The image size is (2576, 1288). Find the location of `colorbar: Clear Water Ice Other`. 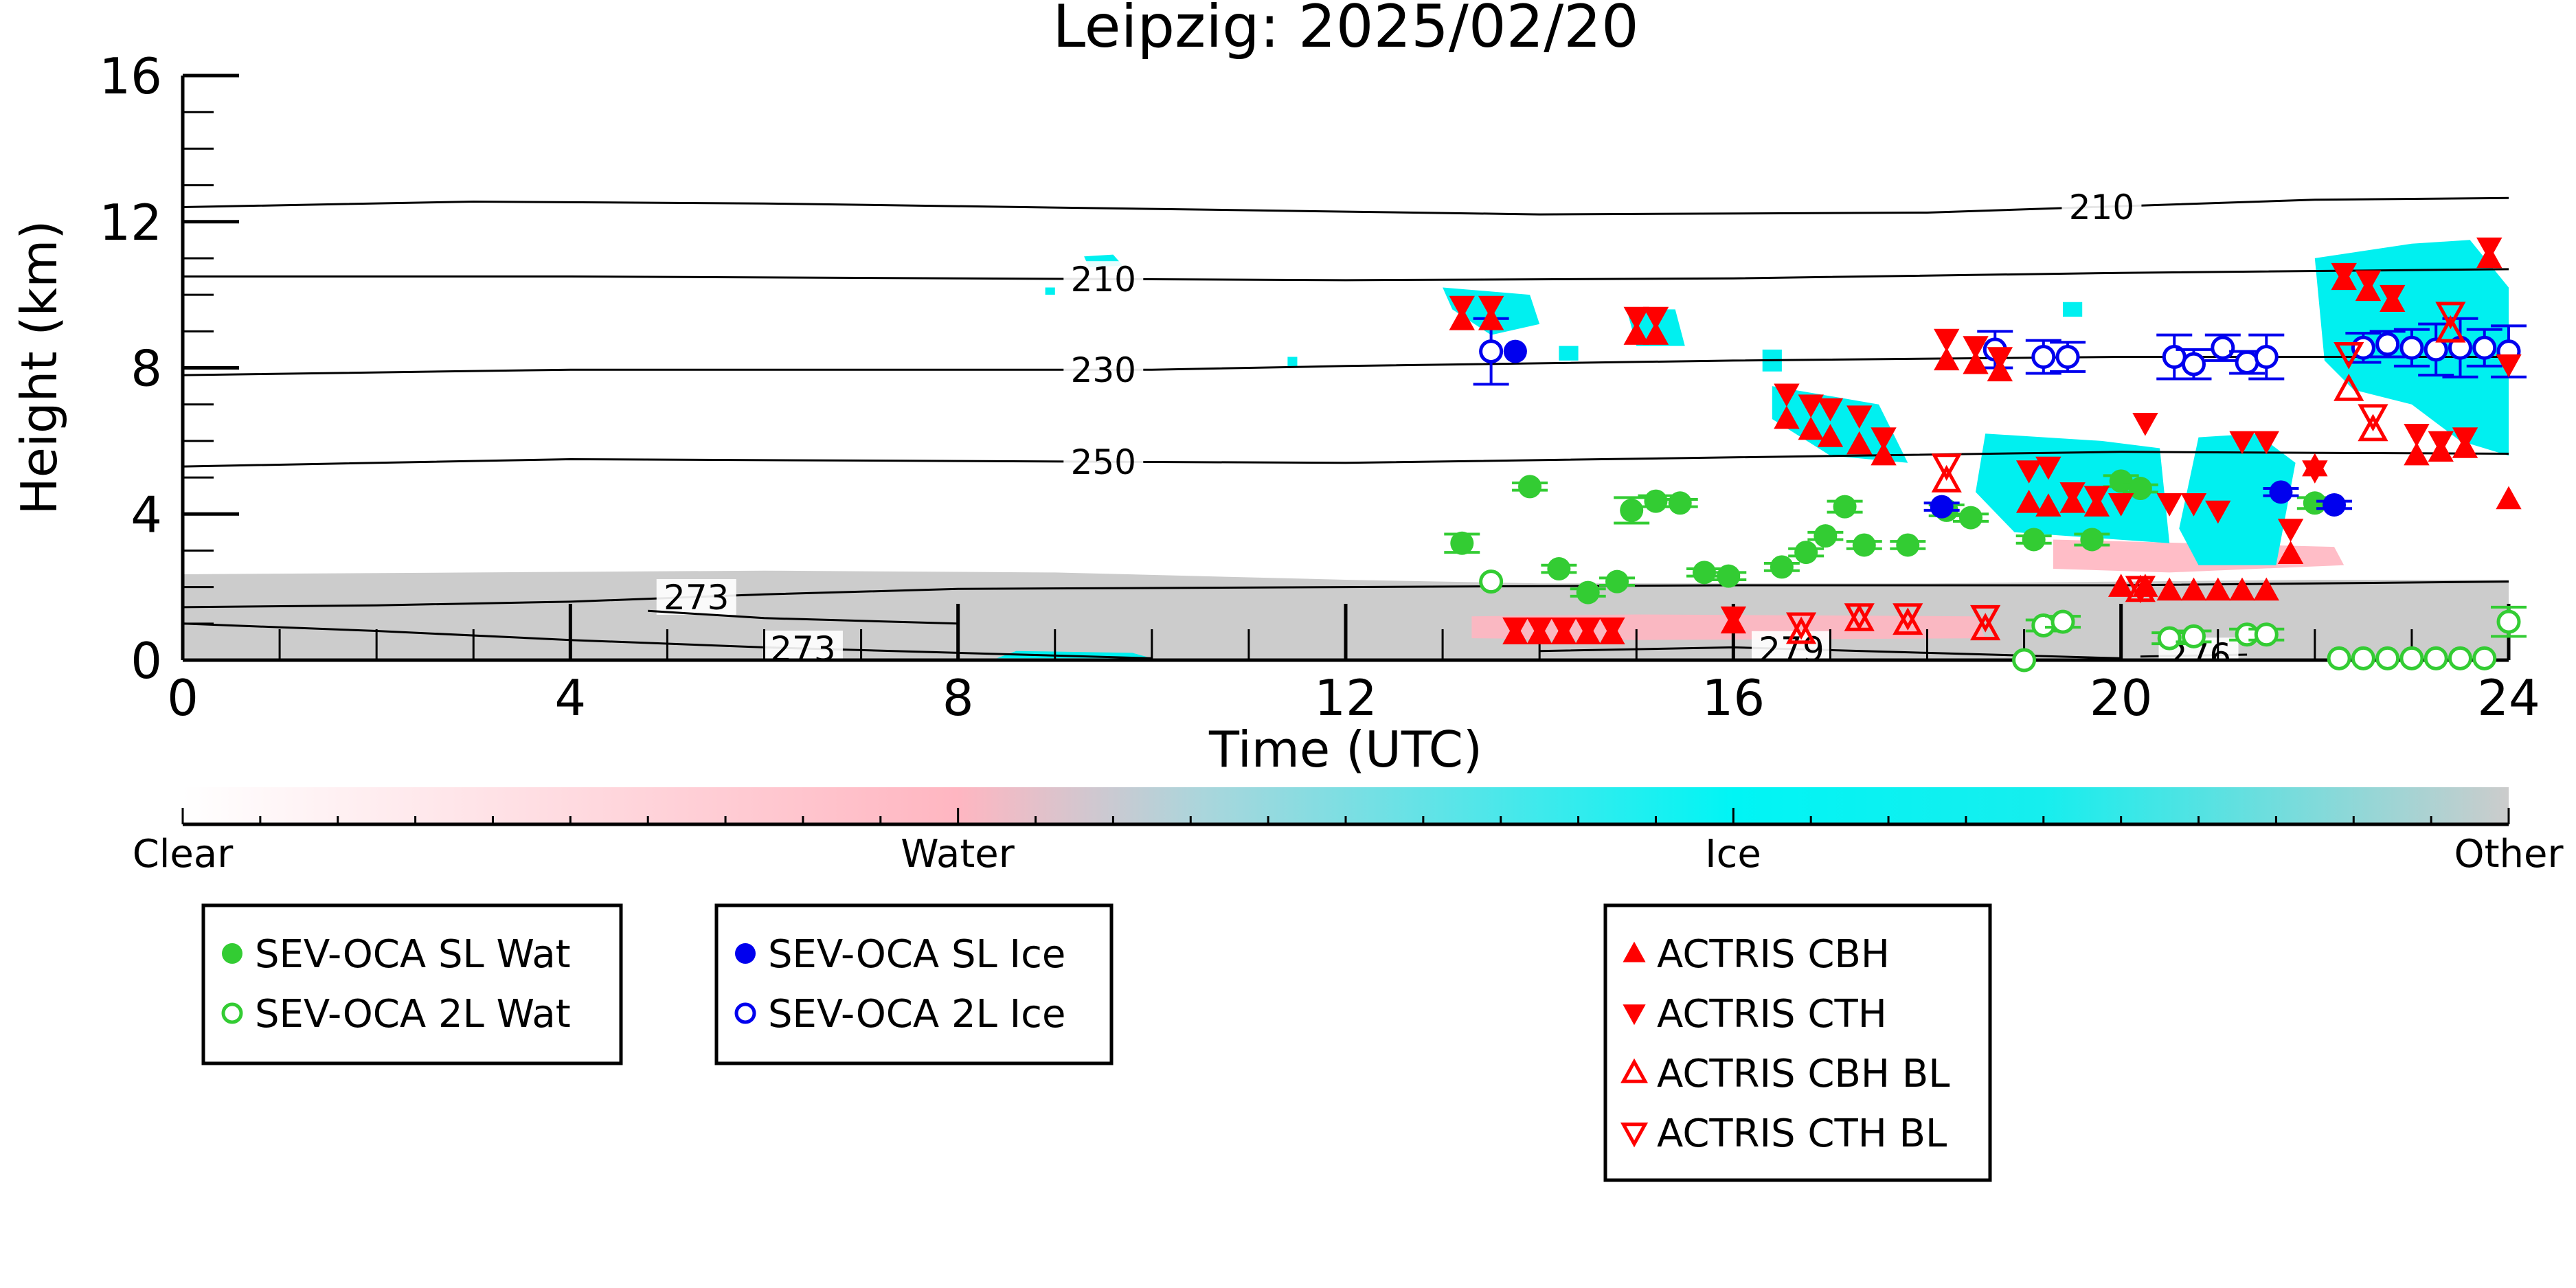

colorbar: Clear Water Ice Other is located at coordinates (1348, 832).